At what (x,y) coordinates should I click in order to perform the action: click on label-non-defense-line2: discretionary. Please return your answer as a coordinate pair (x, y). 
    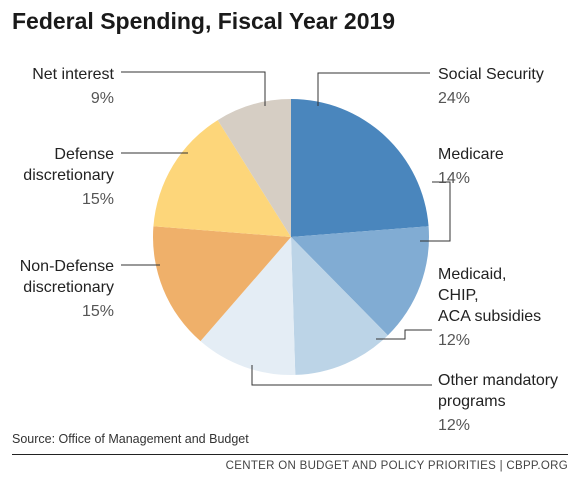
    Looking at the image, I should click on (68, 287).